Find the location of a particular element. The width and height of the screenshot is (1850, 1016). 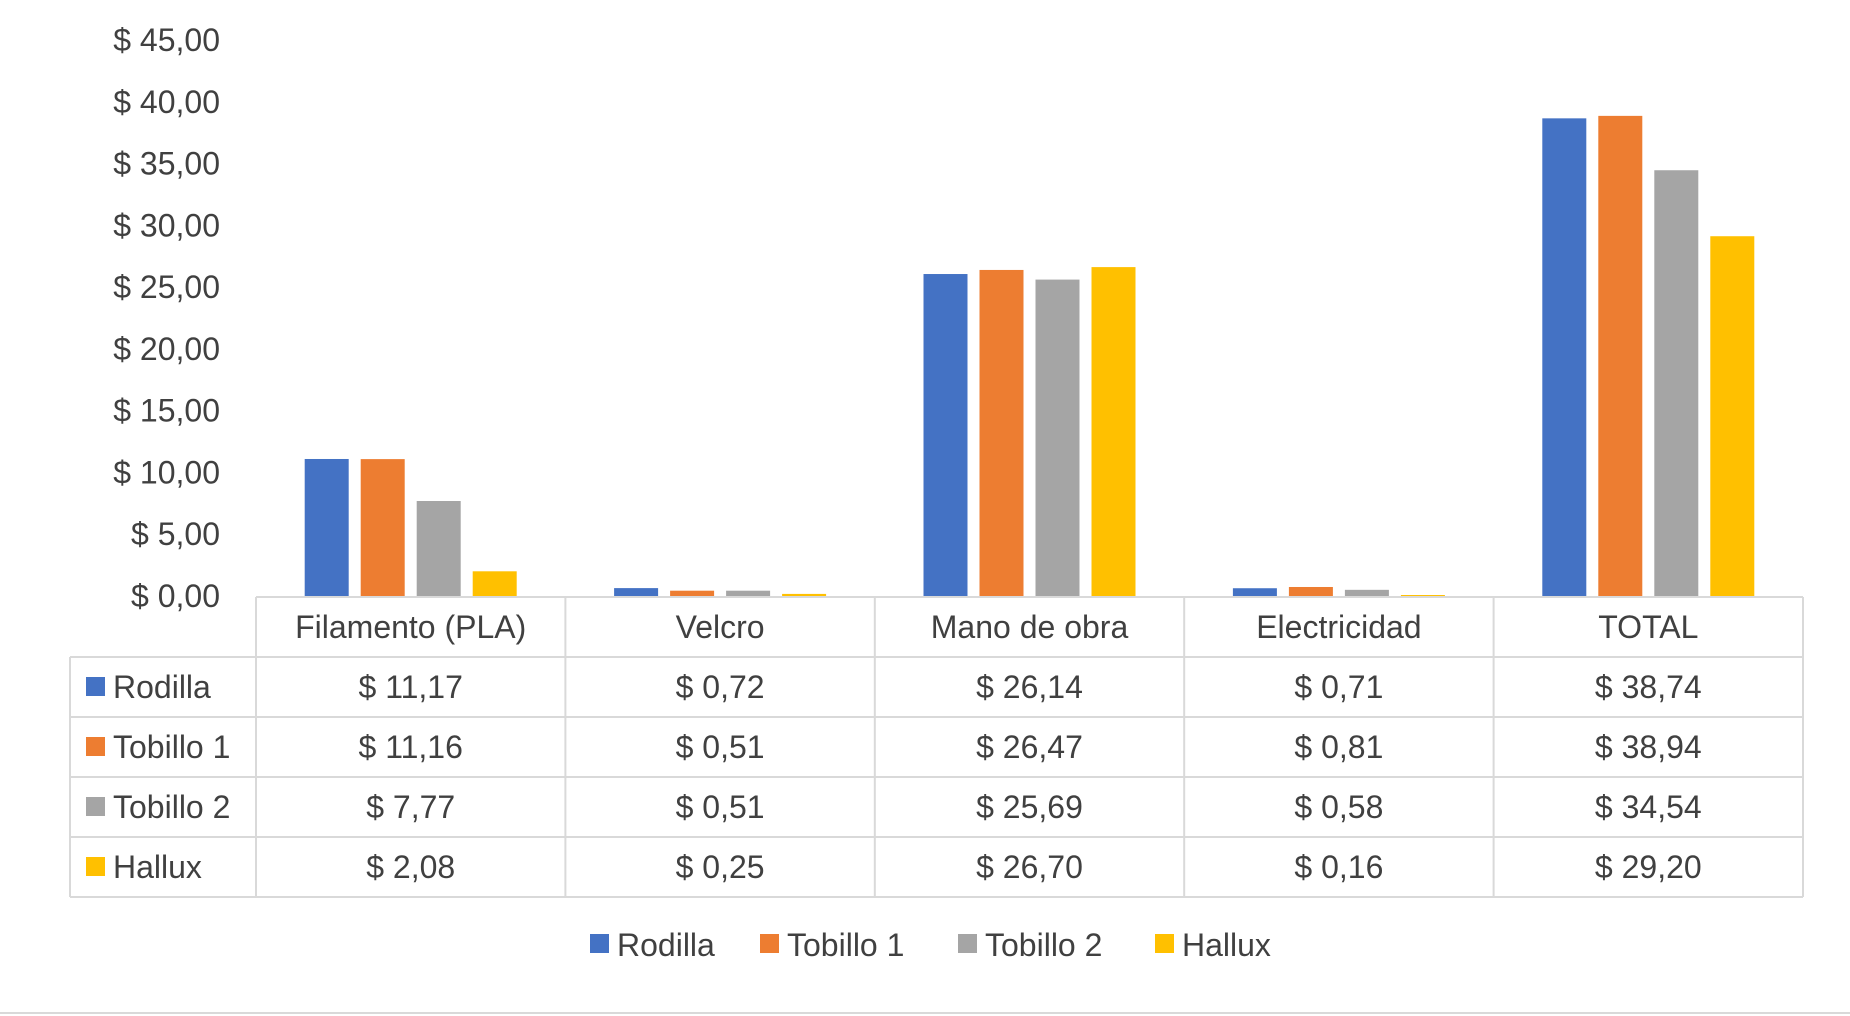

table-cell-value: $ 0,71 is located at coordinates (1338, 687).